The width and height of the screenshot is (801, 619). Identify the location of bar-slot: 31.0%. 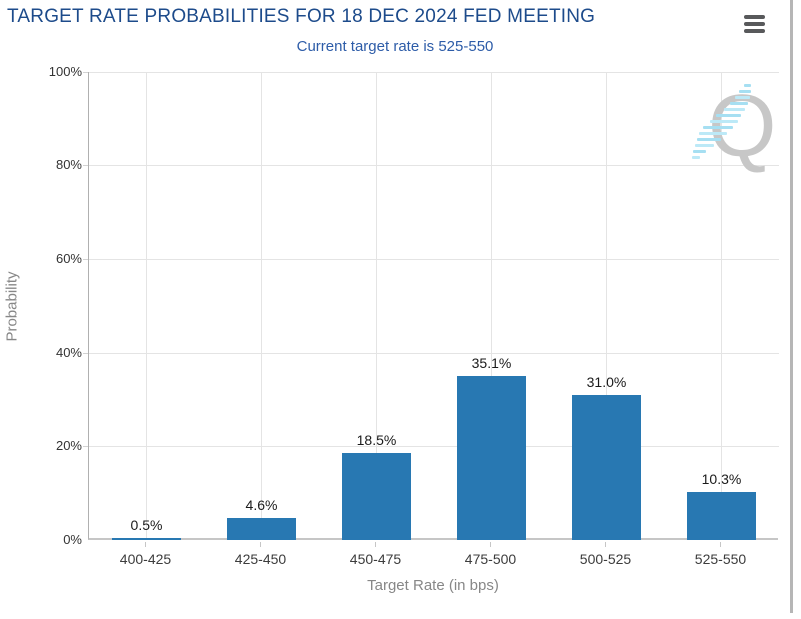
(606, 306).